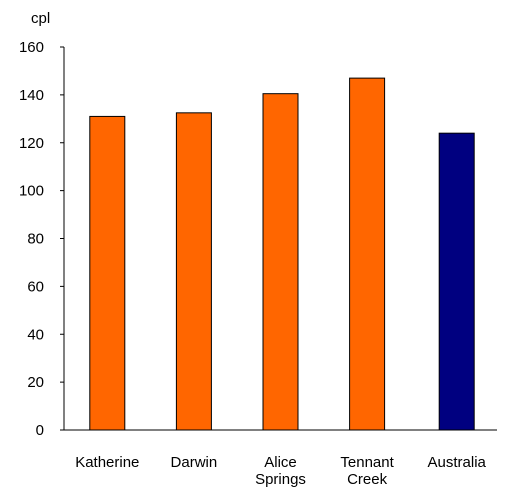 The height and width of the screenshot is (491, 510). I want to click on y-axis-unit-label: cpl, so click(40, 18).